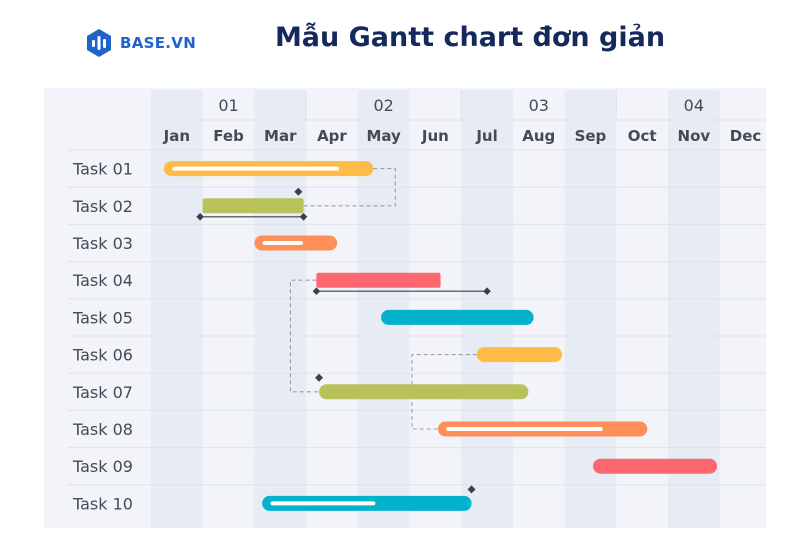  Describe the element at coordinates (102, 280) in the screenshot. I see `task-label: Task 04` at that location.